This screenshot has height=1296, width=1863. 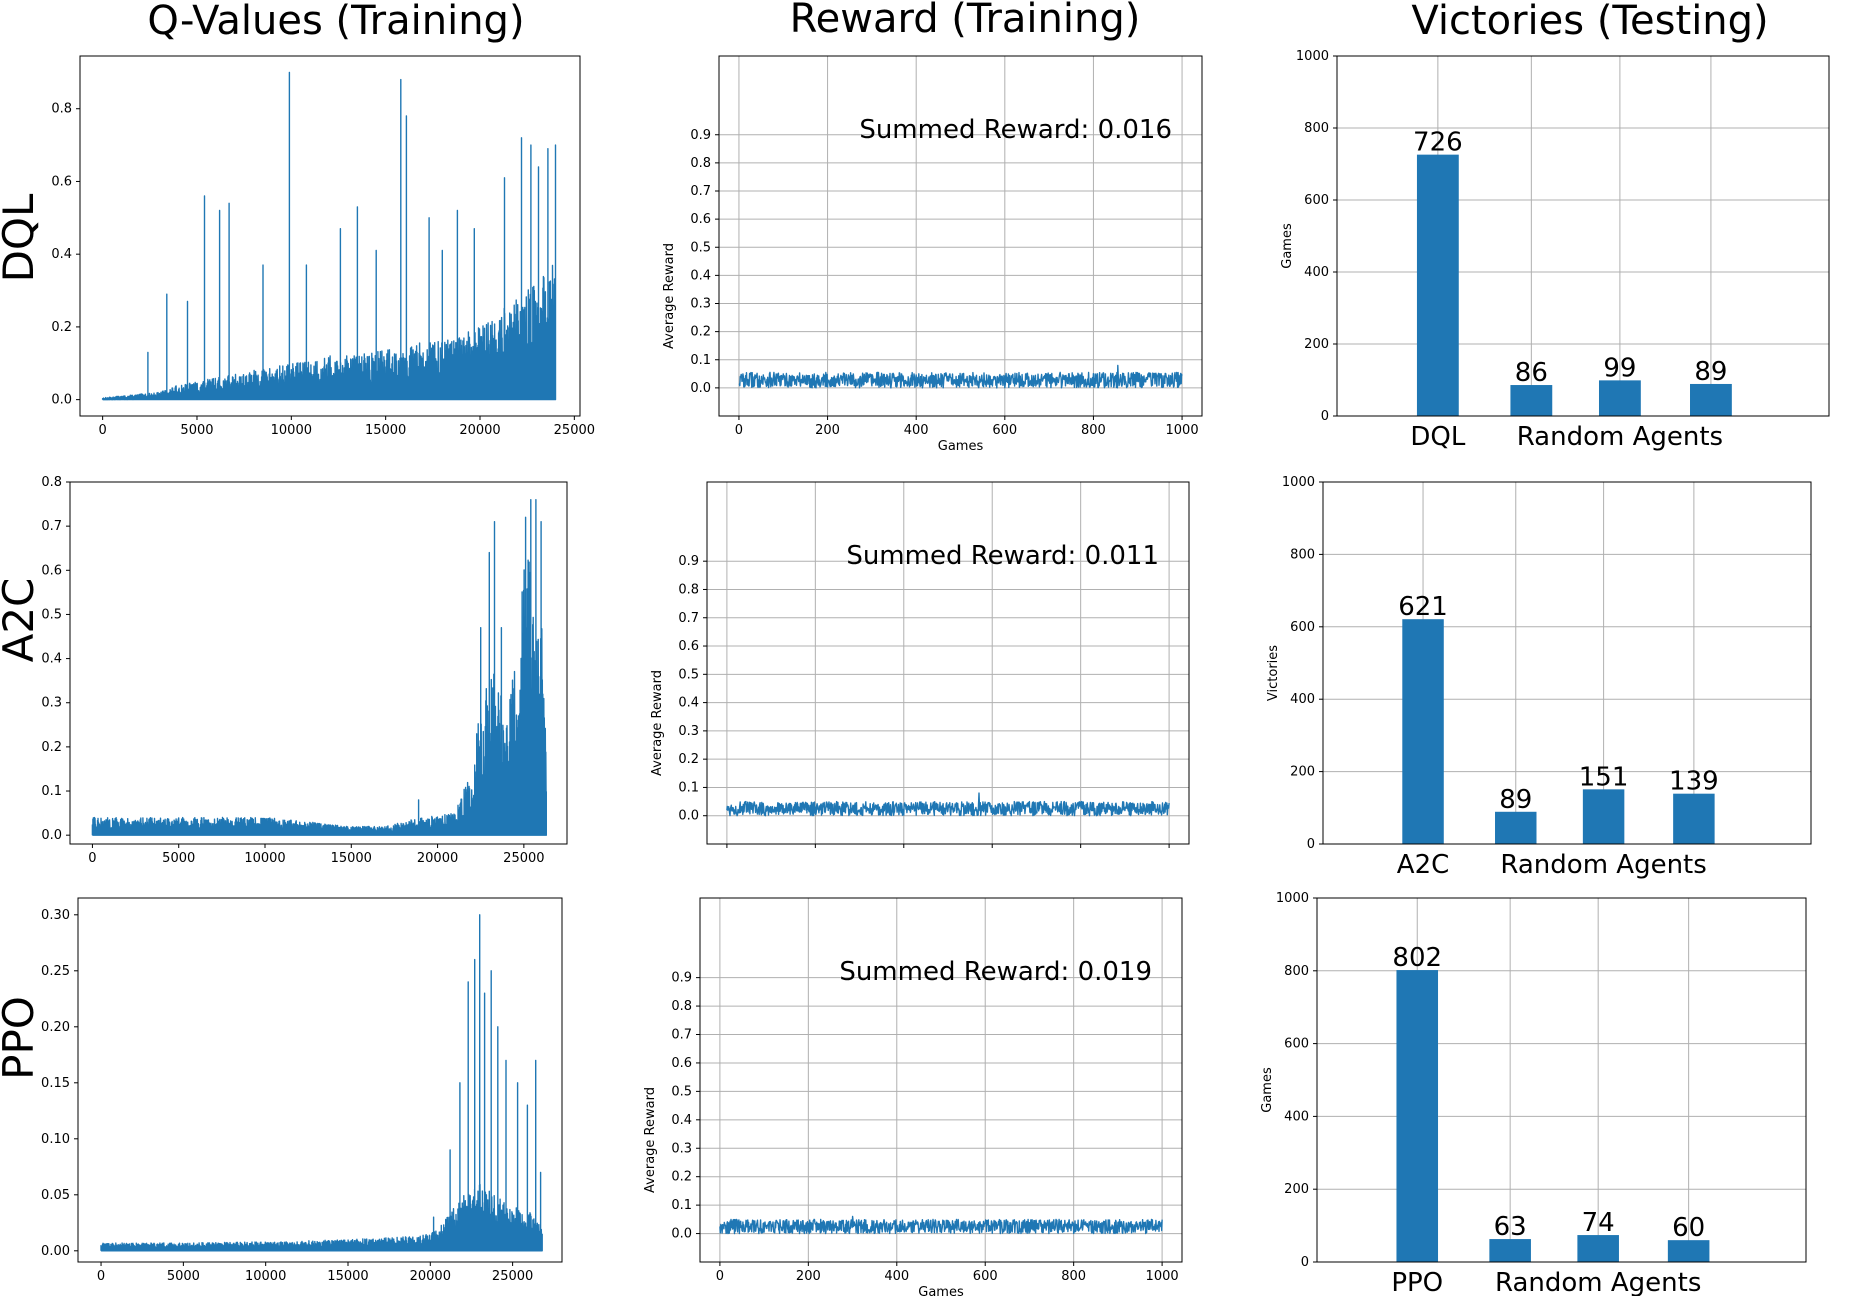 I want to click on tick-label-x: 600, so click(x=1004, y=430).